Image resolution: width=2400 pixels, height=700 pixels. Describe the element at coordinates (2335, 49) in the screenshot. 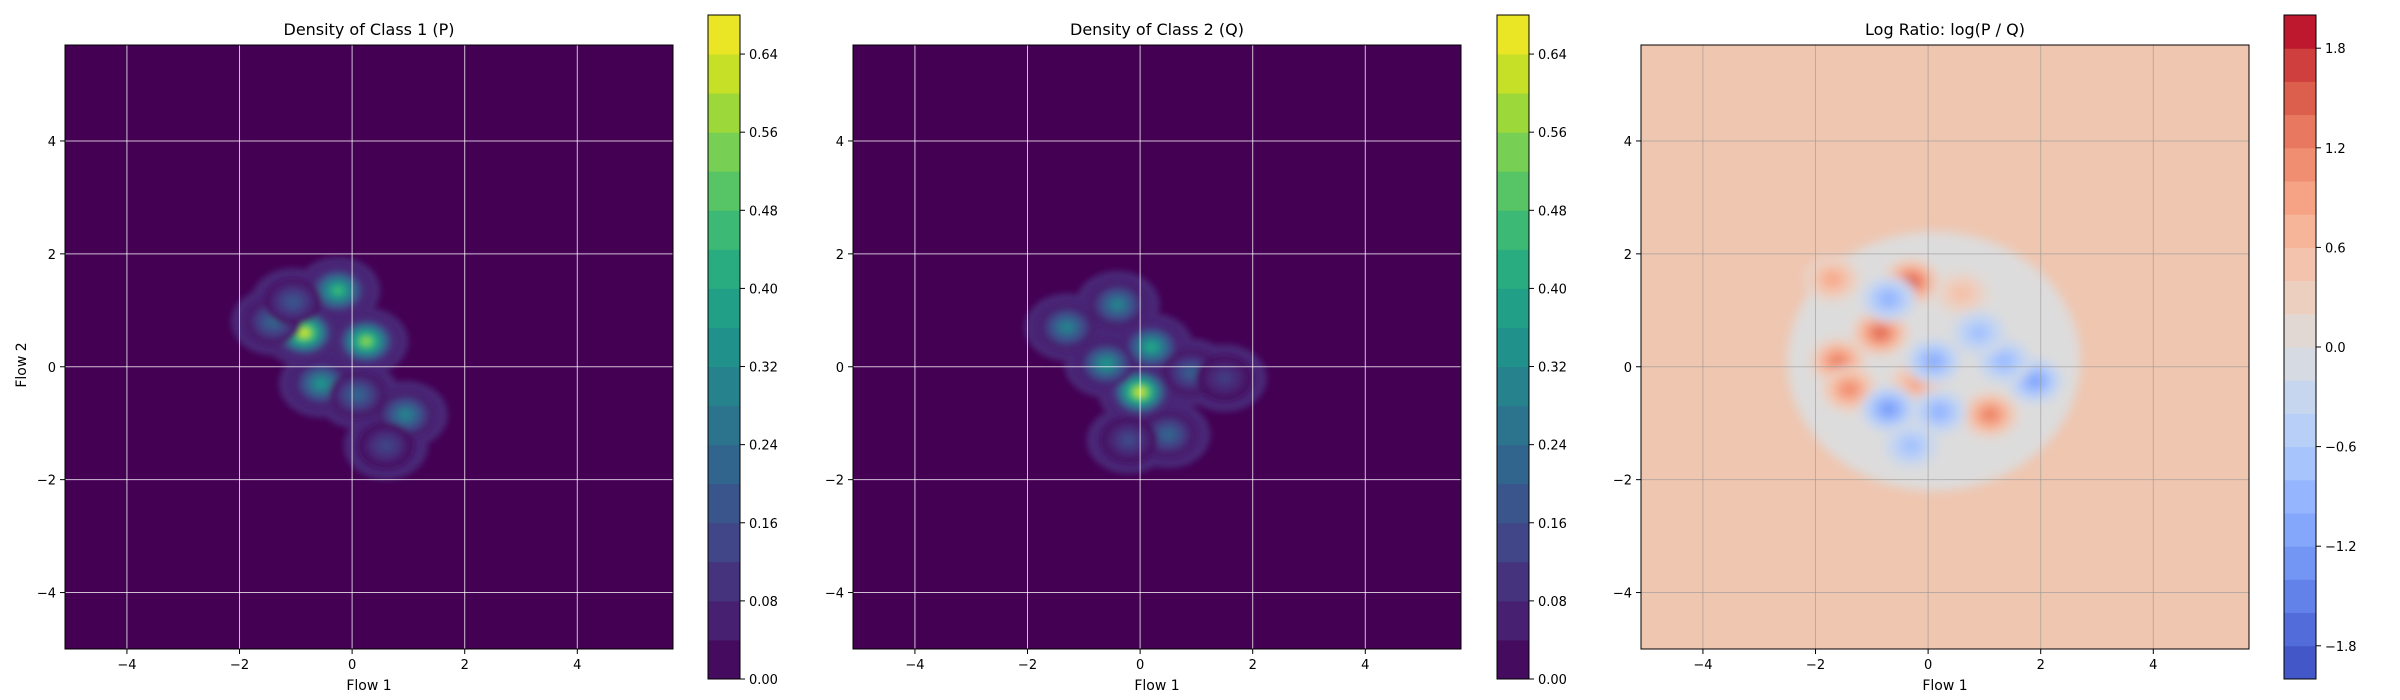

I see `colorbar-tick-label: 1.8` at that location.